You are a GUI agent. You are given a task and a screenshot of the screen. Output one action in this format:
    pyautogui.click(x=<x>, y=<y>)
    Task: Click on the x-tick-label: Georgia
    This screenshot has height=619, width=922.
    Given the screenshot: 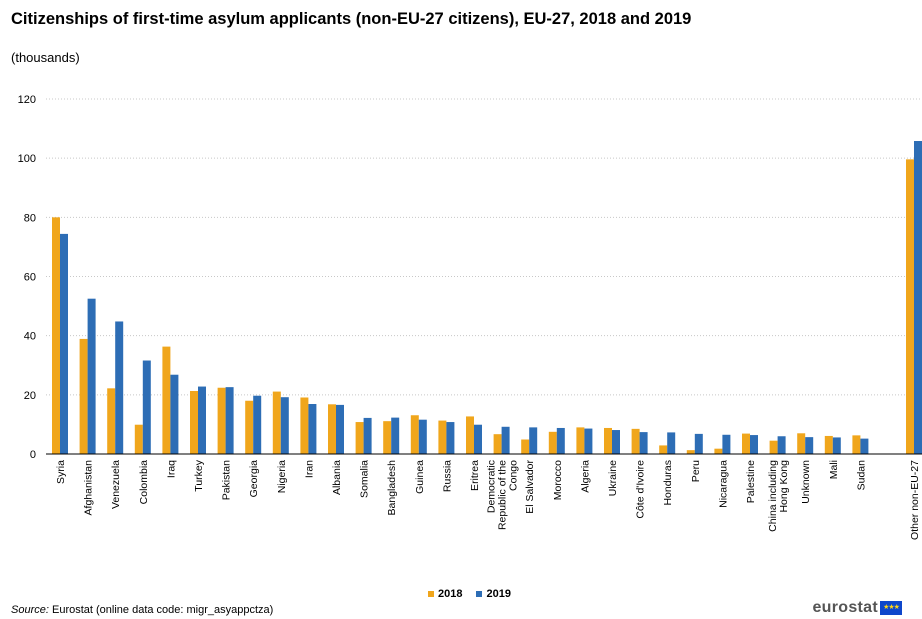 What is the action you would take?
    pyautogui.click(x=254, y=479)
    